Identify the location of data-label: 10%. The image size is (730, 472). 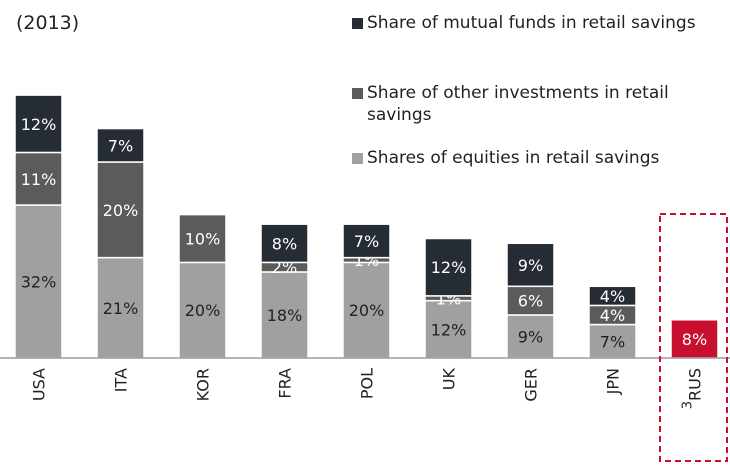
(203, 239).